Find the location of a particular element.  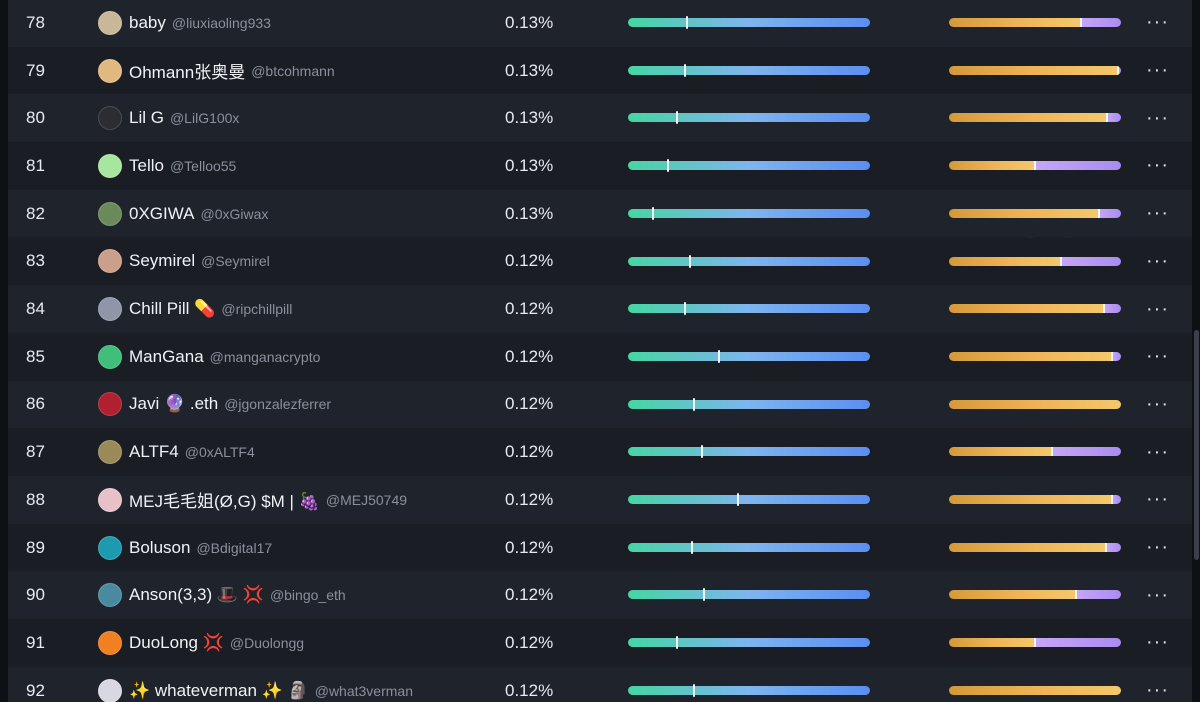

progress-bar-marker is located at coordinates (1112, 356).